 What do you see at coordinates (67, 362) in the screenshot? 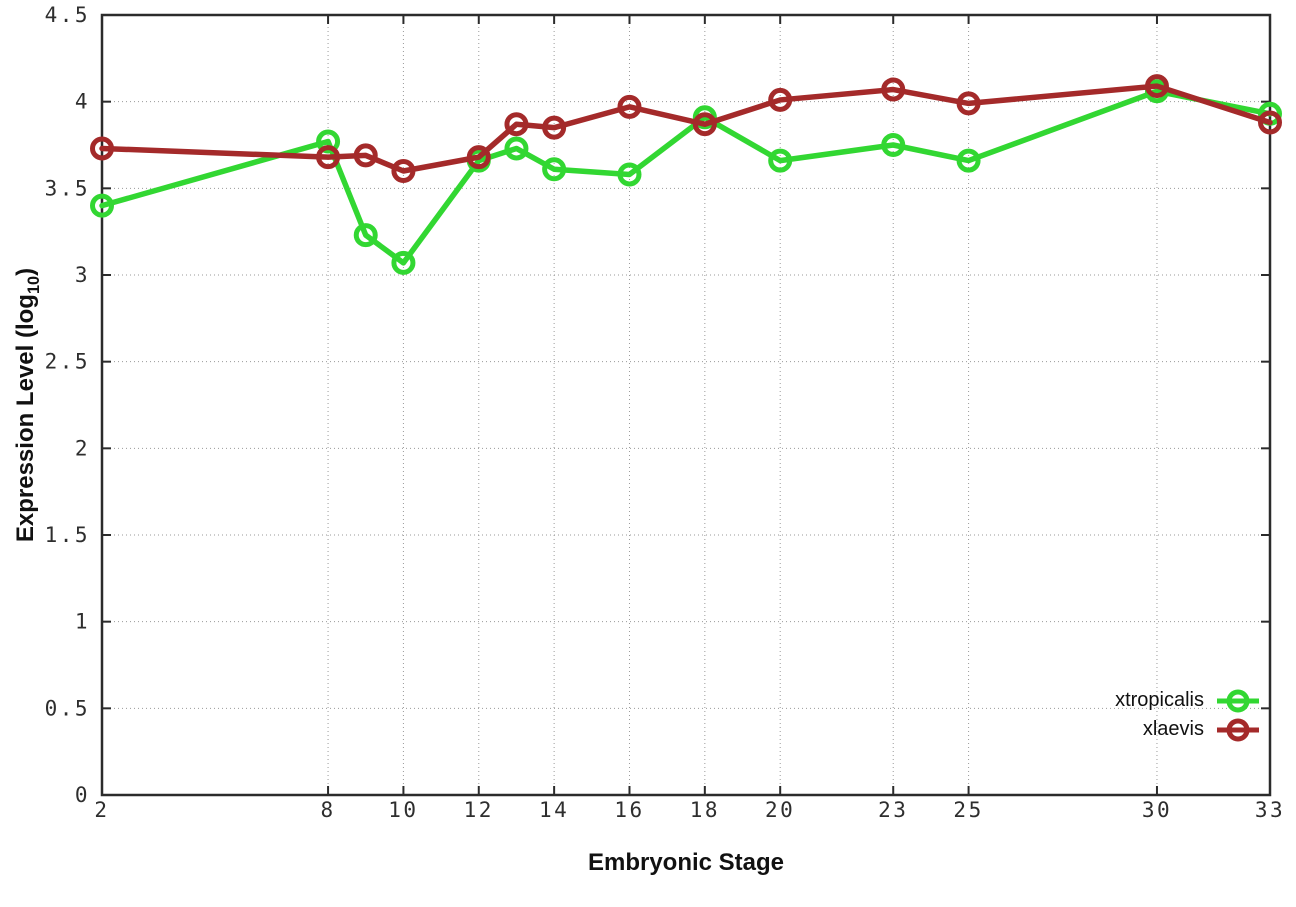
I see `y-tick-label: 2.5` at bounding box center [67, 362].